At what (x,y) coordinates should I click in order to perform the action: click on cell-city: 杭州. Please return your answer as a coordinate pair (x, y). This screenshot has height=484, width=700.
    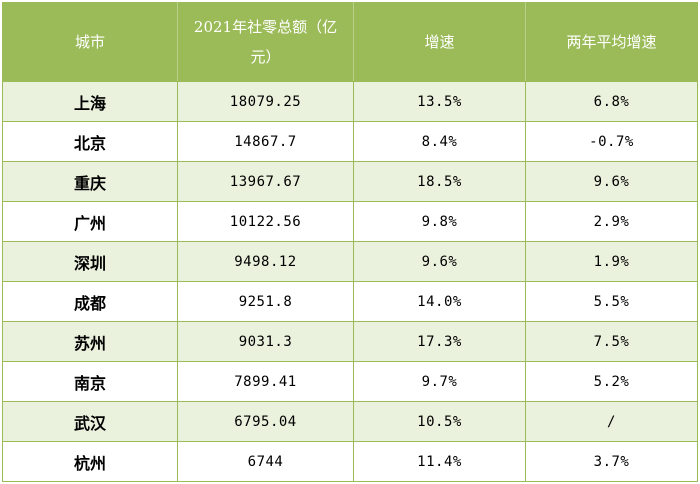
    Looking at the image, I should click on (90, 461).